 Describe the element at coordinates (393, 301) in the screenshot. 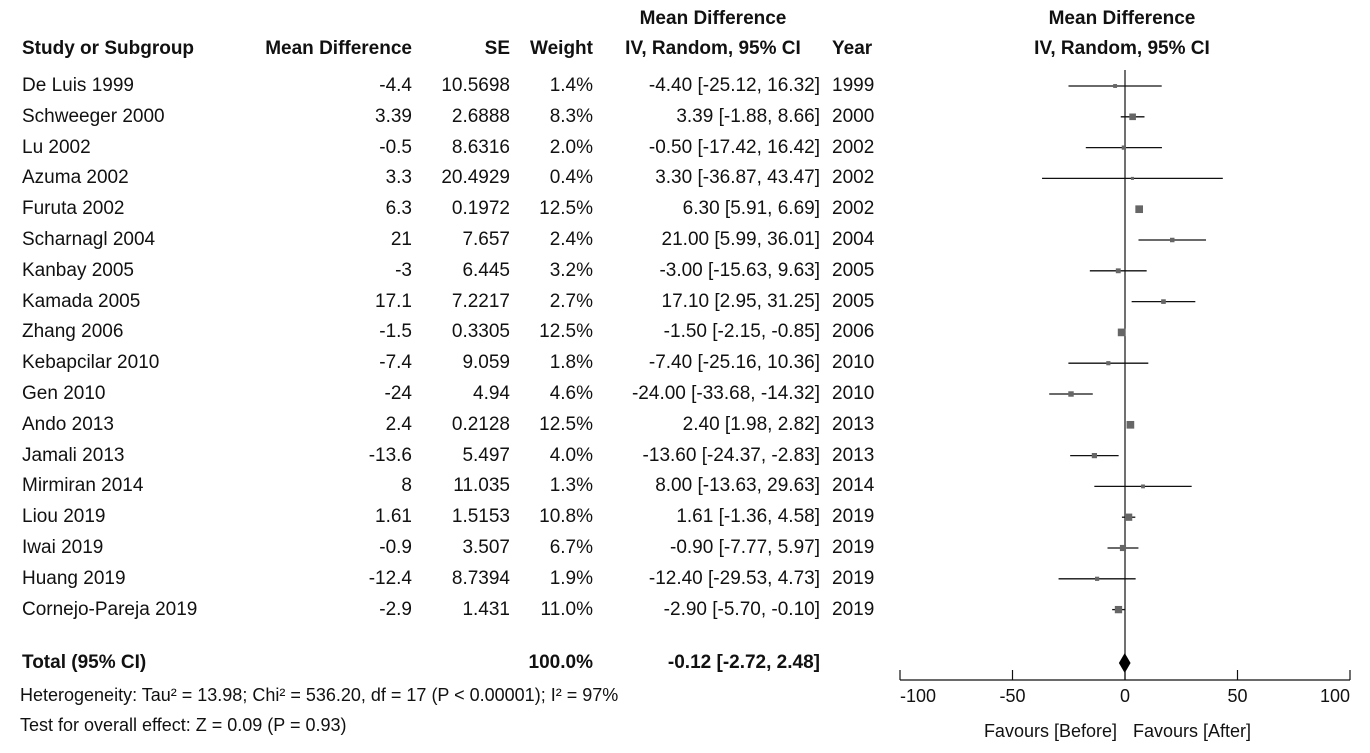

I see `study-mean-difference: 17.1` at that location.